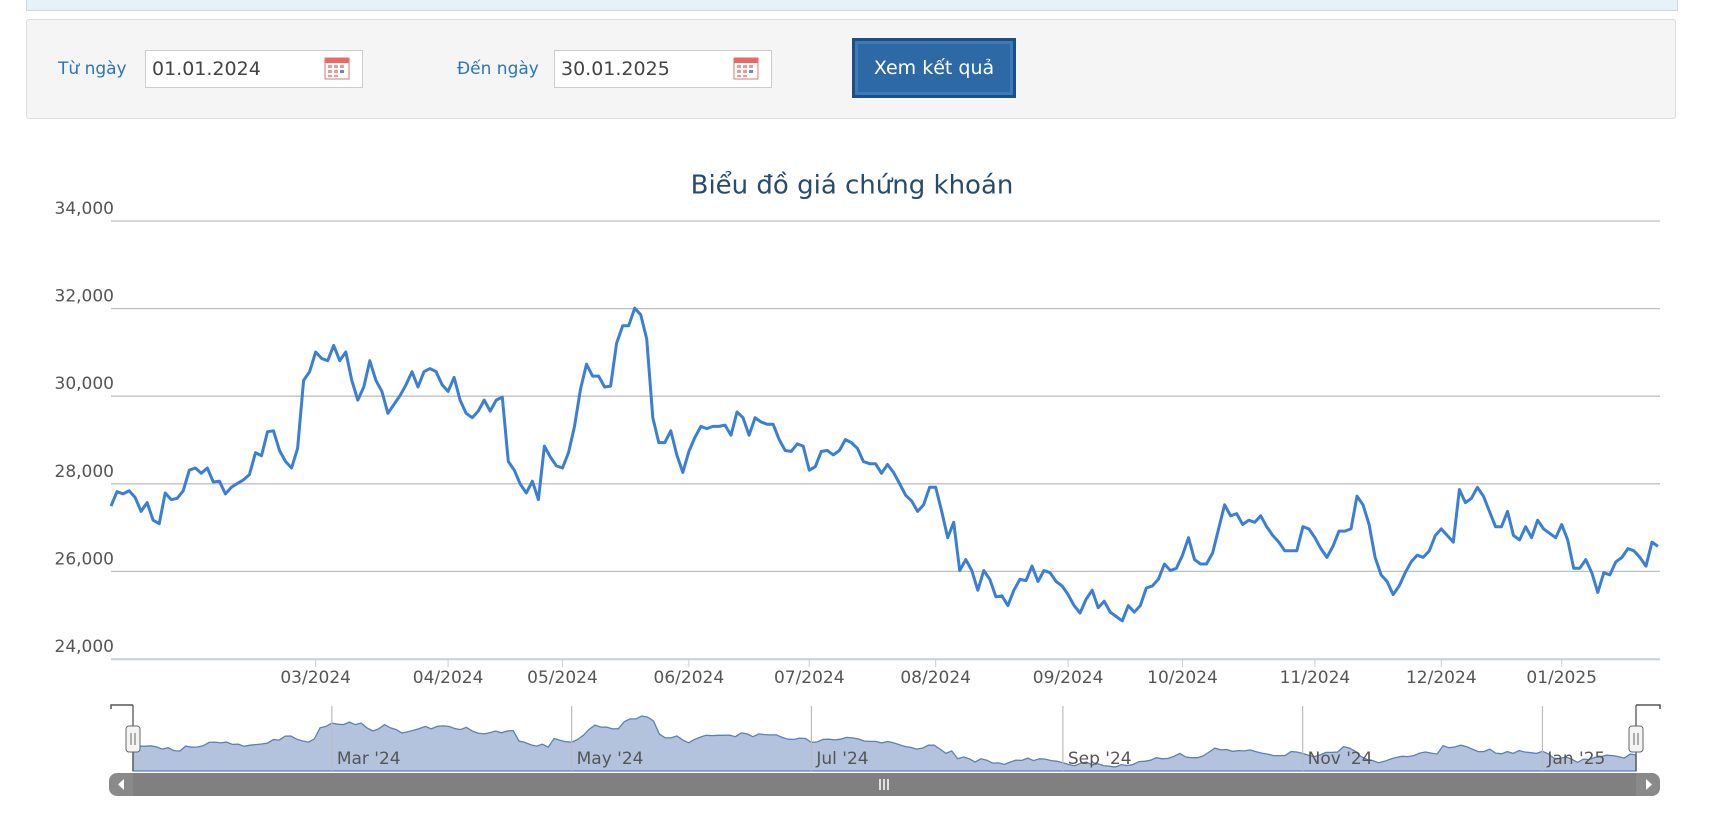 The height and width of the screenshot is (824, 1714). I want to click on x-tick-label: 12/2024, so click(1441, 678).